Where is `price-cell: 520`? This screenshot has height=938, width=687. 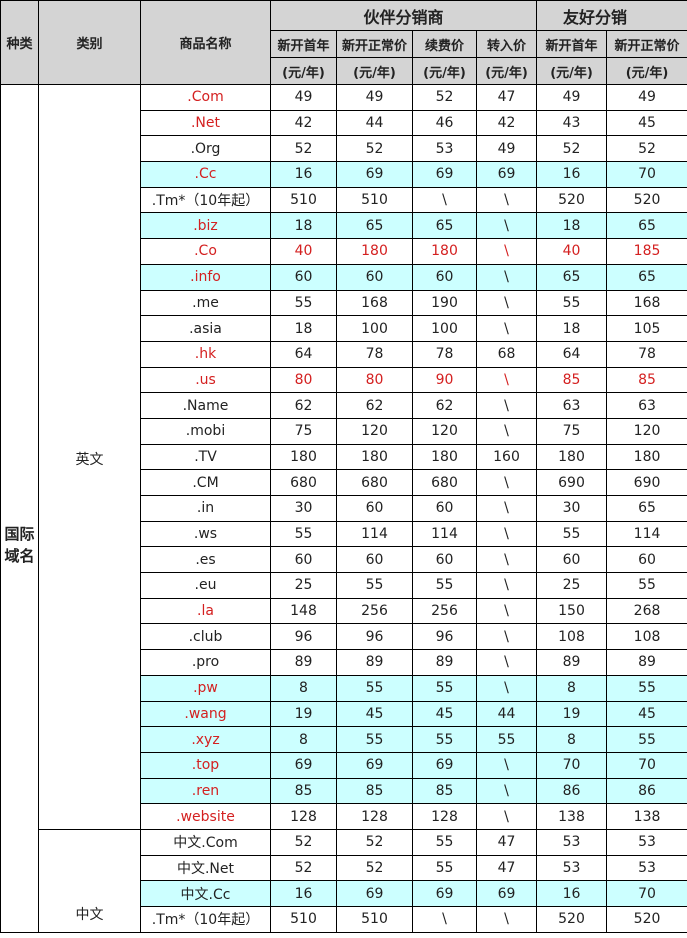
price-cell: 520 is located at coordinates (572, 919).